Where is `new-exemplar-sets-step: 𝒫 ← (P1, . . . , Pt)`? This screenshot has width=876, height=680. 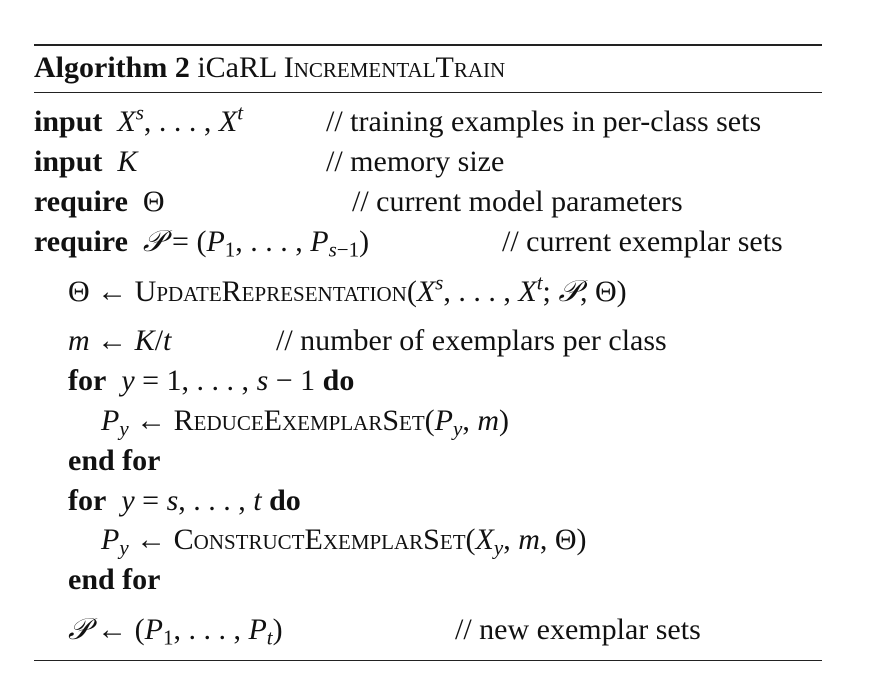 new-exemplar-sets-step: 𝒫 ← (P1, . . . , Pt) is located at coordinates (175, 631).